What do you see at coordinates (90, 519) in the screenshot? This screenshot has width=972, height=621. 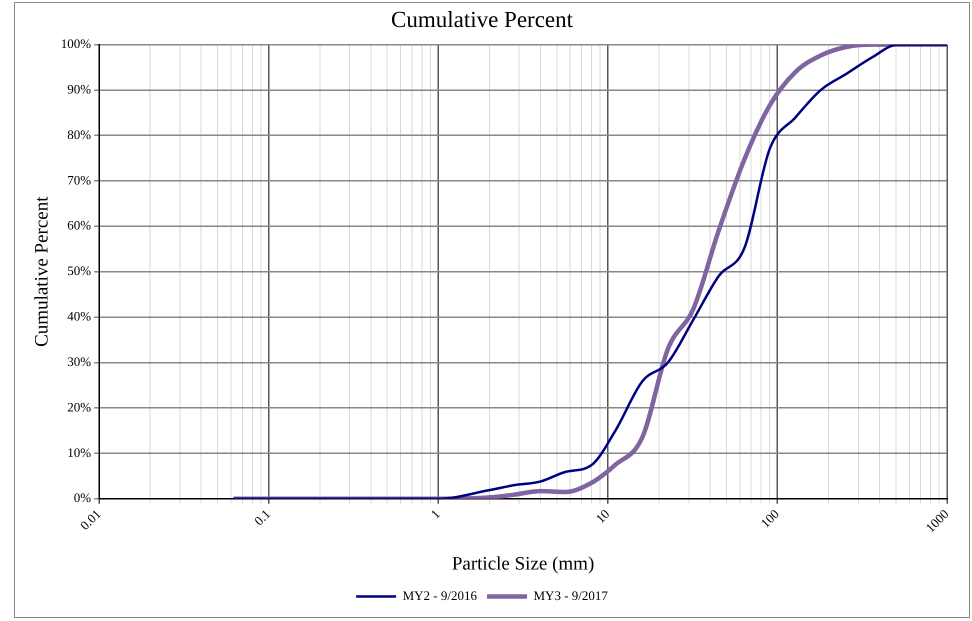 I see `x-tick-label: 0.01` at bounding box center [90, 519].